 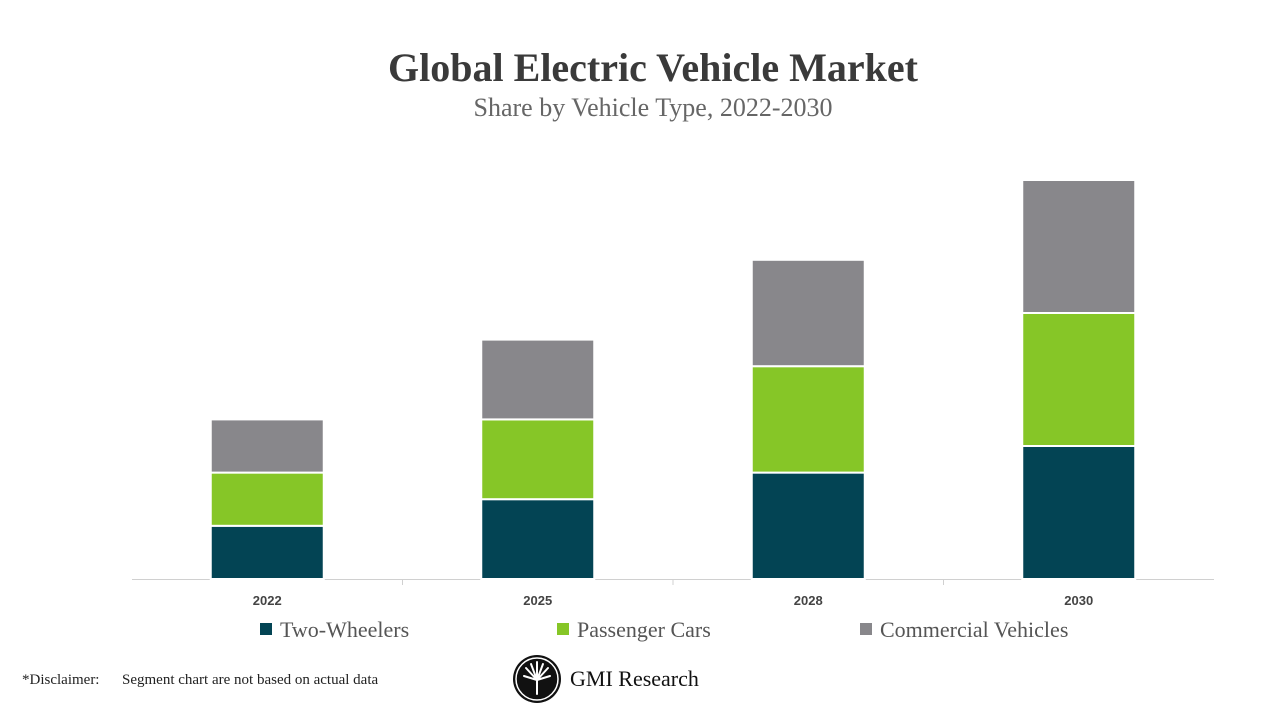 I want to click on x-tick-label: 2022, so click(x=267, y=600).